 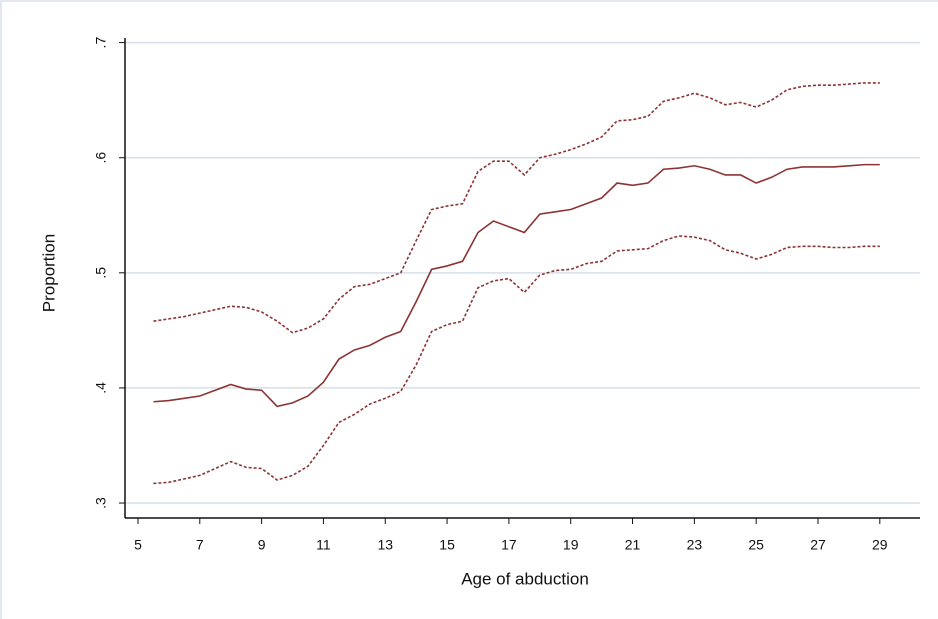 I want to click on x-tick-label: 5, so click(x=138, y=545).